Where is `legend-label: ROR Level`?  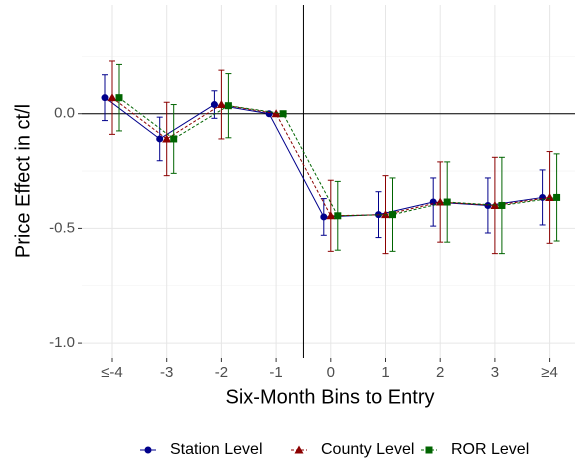
legend-label: ROR Level is located at coordinates (490, 449).